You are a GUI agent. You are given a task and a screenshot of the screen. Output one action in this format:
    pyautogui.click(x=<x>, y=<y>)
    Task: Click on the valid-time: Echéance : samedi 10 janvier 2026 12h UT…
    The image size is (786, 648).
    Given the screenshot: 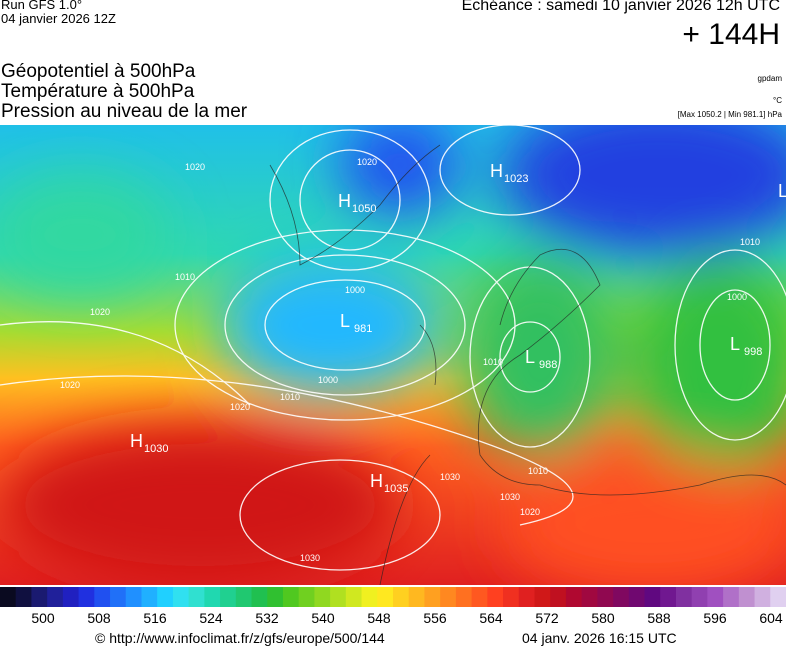 What is the action you would take?
    pyautogui.click(x=620, y=7)
    